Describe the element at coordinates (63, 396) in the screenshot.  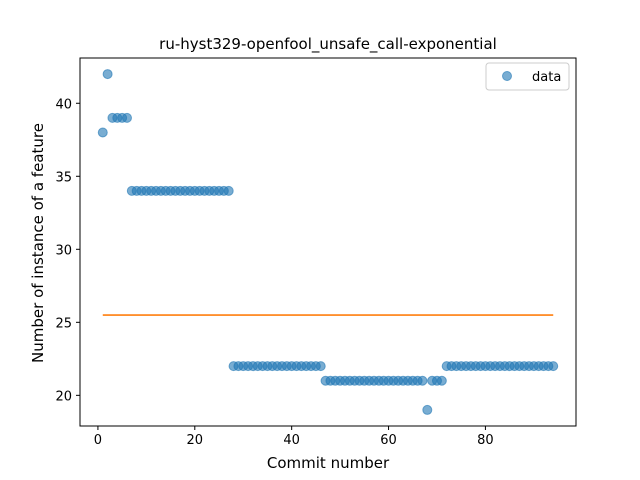
I see `y-tick-label: 20` at that location.